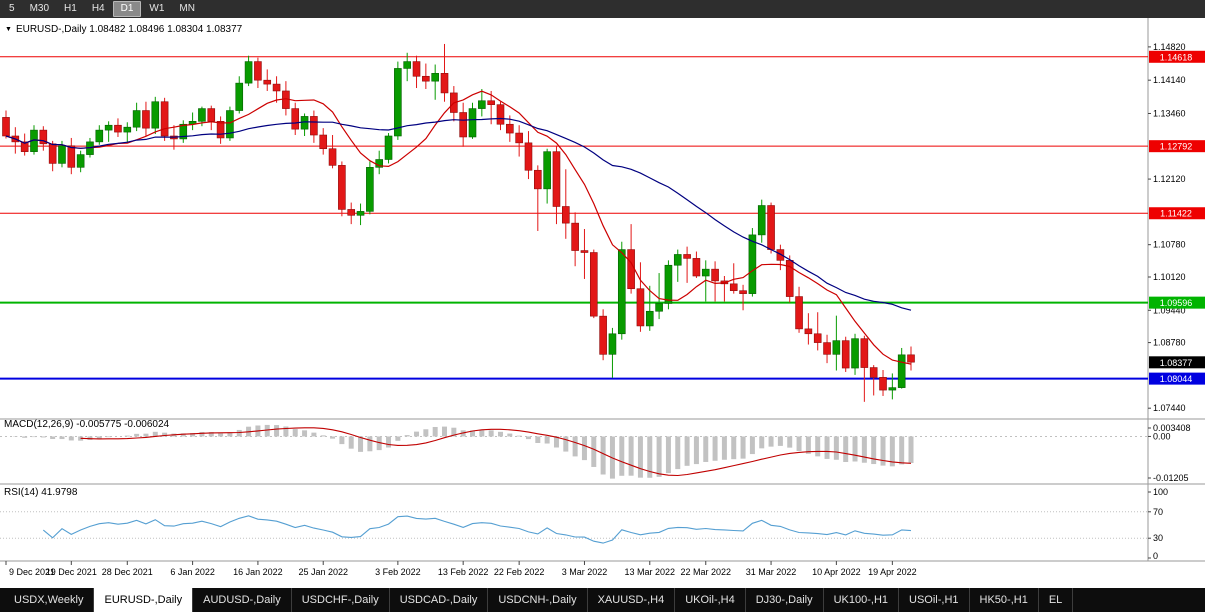  What do you see at coordinates (192, 572) in the screenshot?
I see `svg-text: 6 Jan 2022` at bounding box center [192, 572].